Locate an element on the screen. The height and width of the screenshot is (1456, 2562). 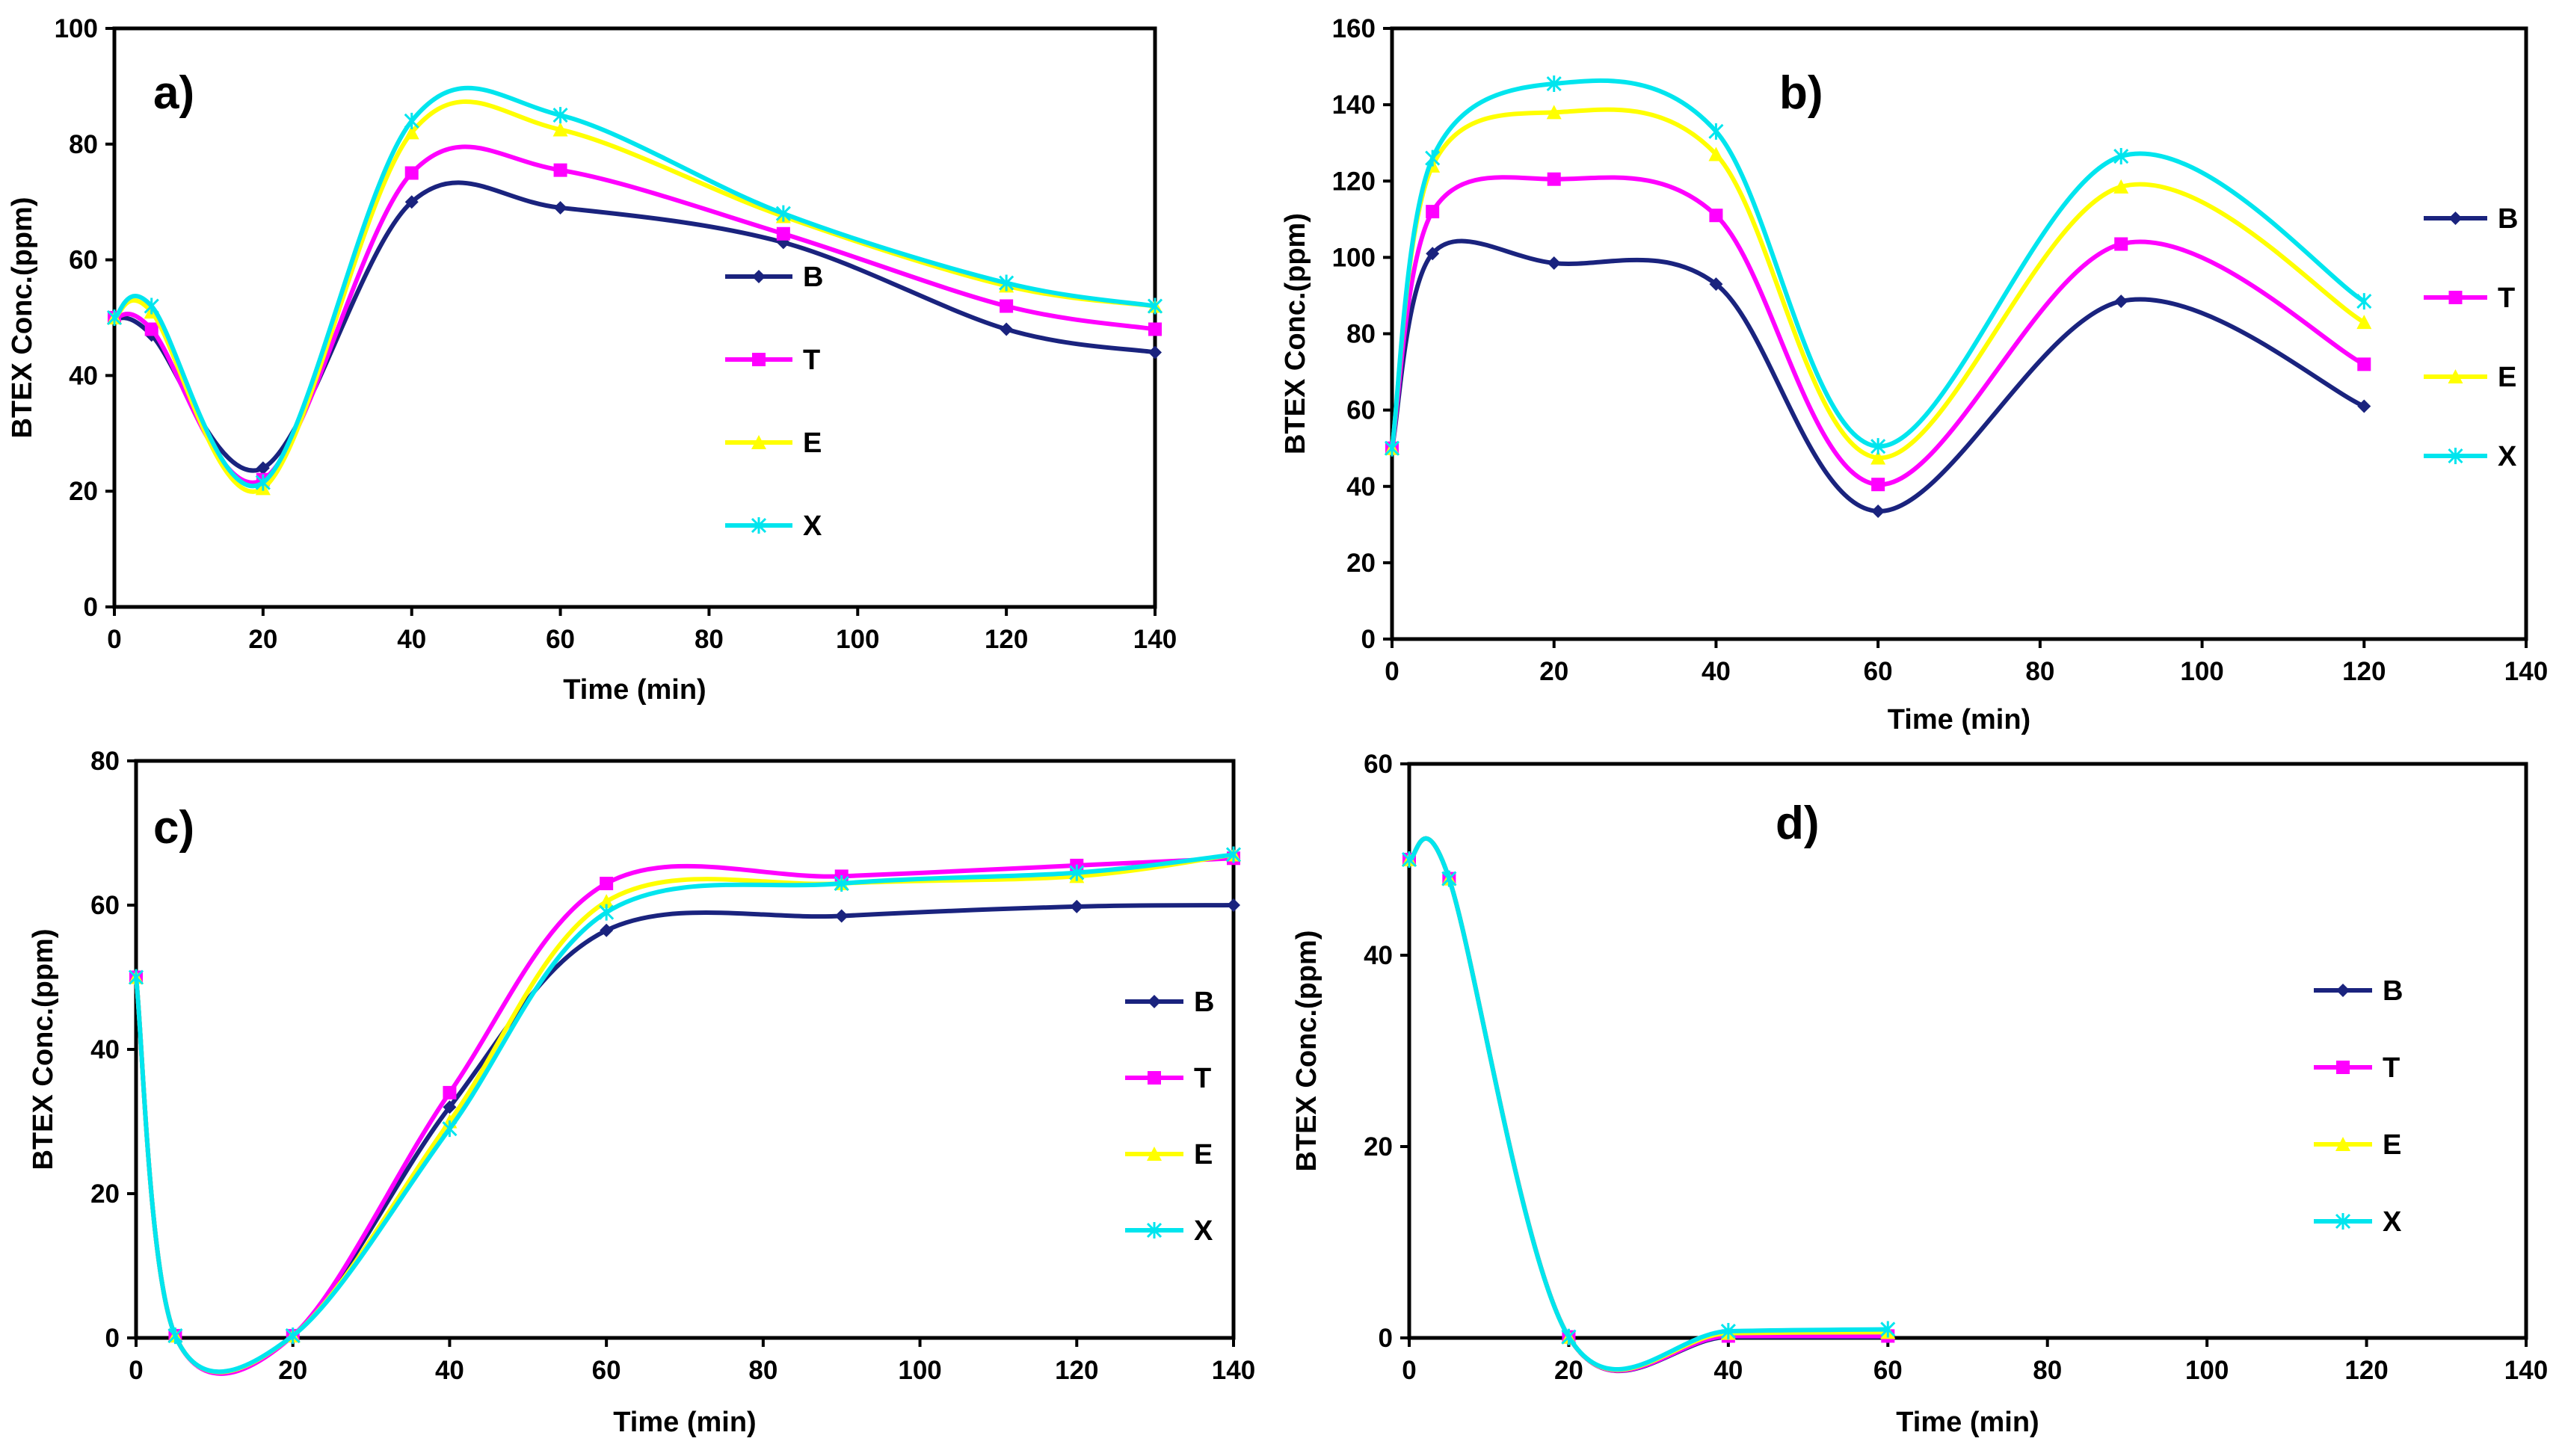
legend-label: T is located at coordinates (1202, 1078).